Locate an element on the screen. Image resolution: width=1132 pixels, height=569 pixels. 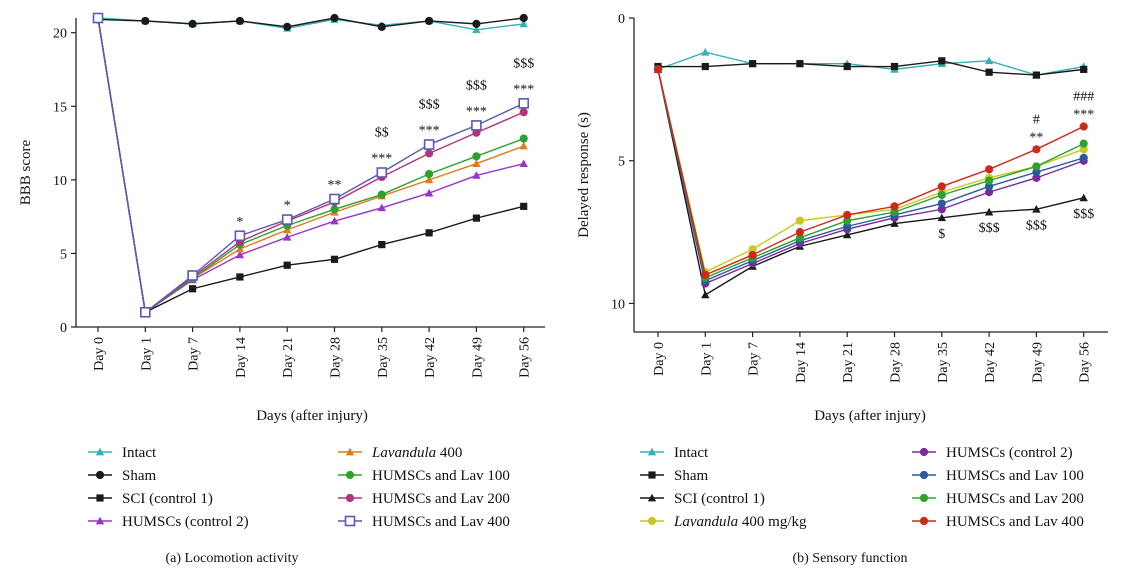
significance-marker: * is located at coordinates (287, 206).